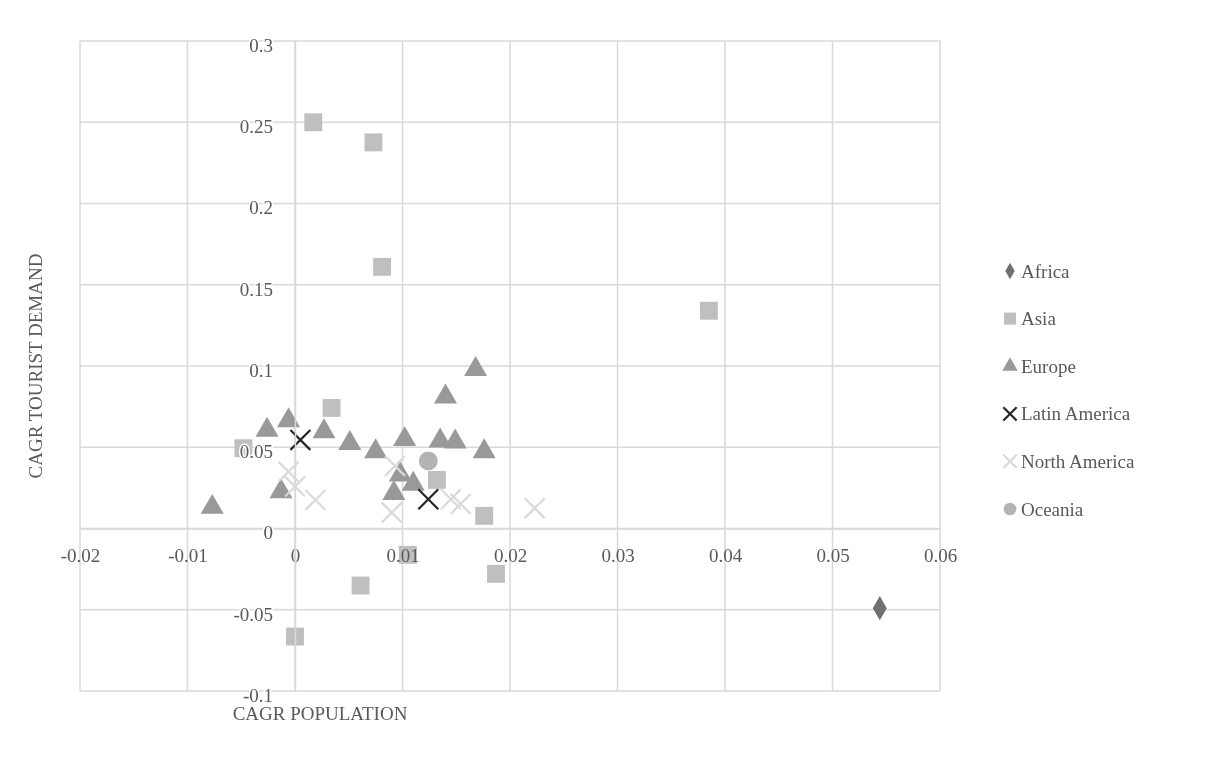  What do you see at coordinates (1076, 414) in the screenshot?
I see `legend-label: Latin America` at bounding box center [1076, 414].